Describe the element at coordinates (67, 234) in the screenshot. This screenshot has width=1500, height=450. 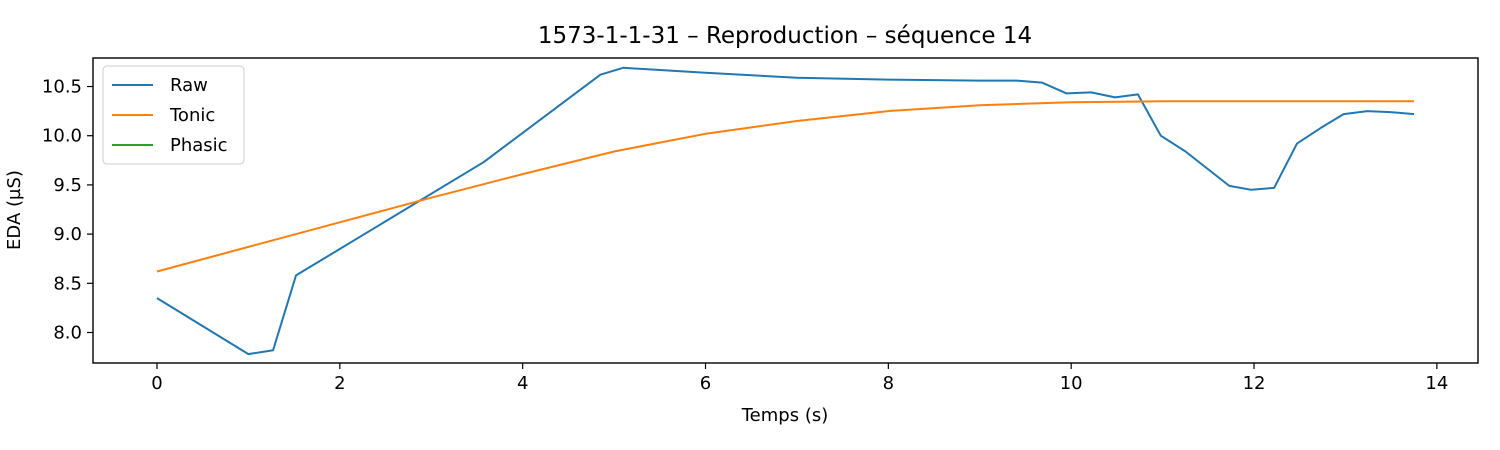
I see `y-tick-label: 9.0` at that location.